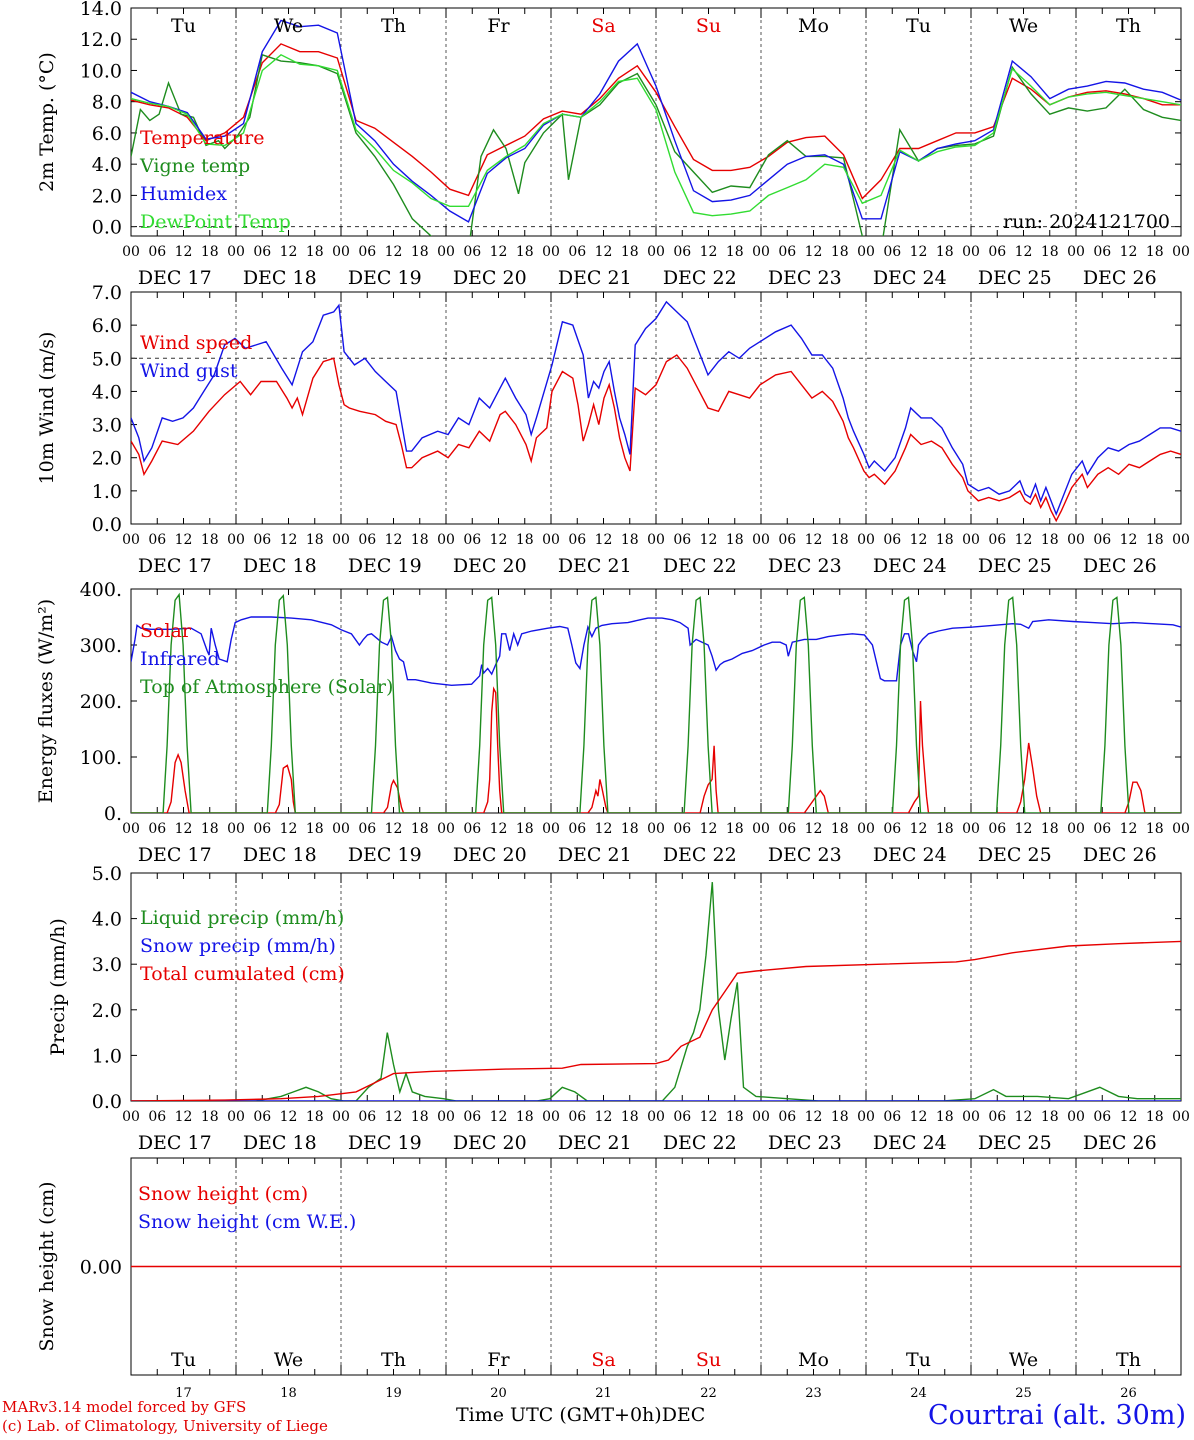 The width and height of the screenshot is (1194, 1440). What do you see at coordinates (910, 855) in the screenshot?
I see `date-label: DEC 24` at bounding box center [910, 855].